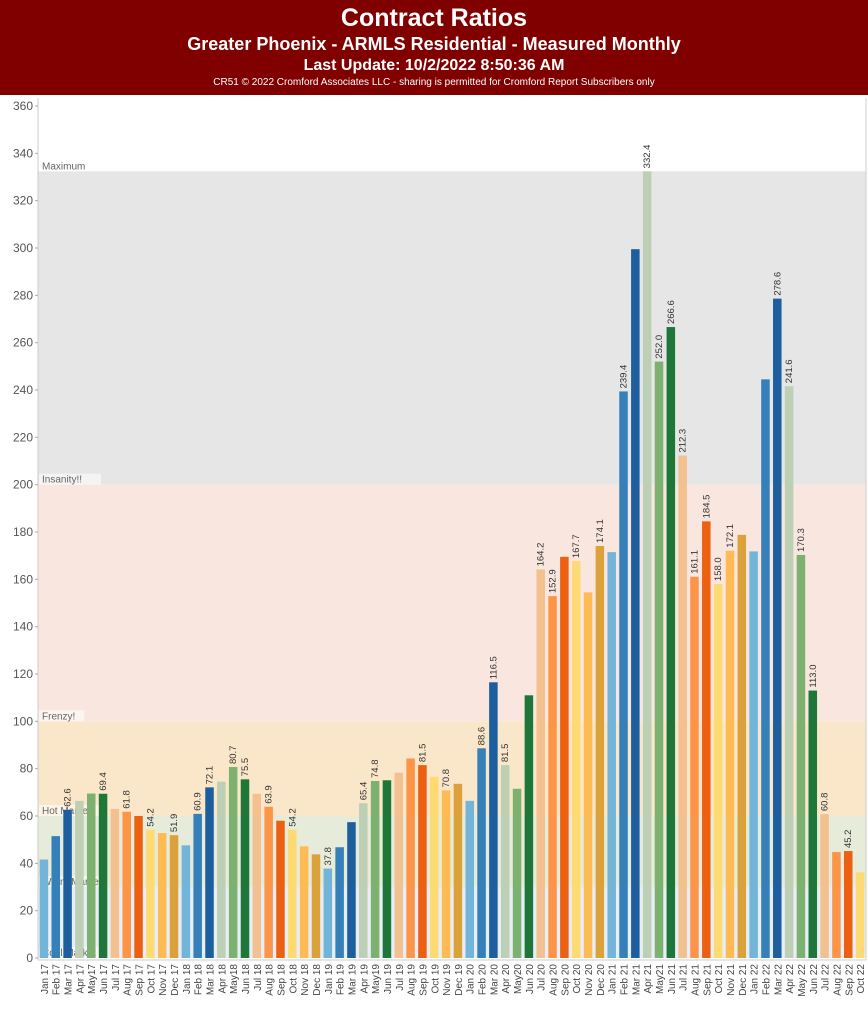 Image resolution: width=868 pixels, height=1024 pixels. Describe the element at coordinates (577, 979) in the screenshot. I see `x-tick-label: Oct 20` at that location.